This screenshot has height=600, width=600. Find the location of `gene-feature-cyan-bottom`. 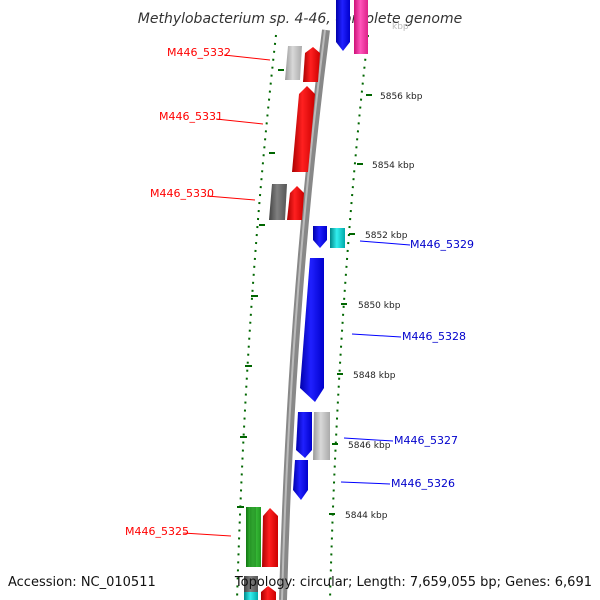

gene-feature-cyan-bottom is located at coordinates (251, 596).